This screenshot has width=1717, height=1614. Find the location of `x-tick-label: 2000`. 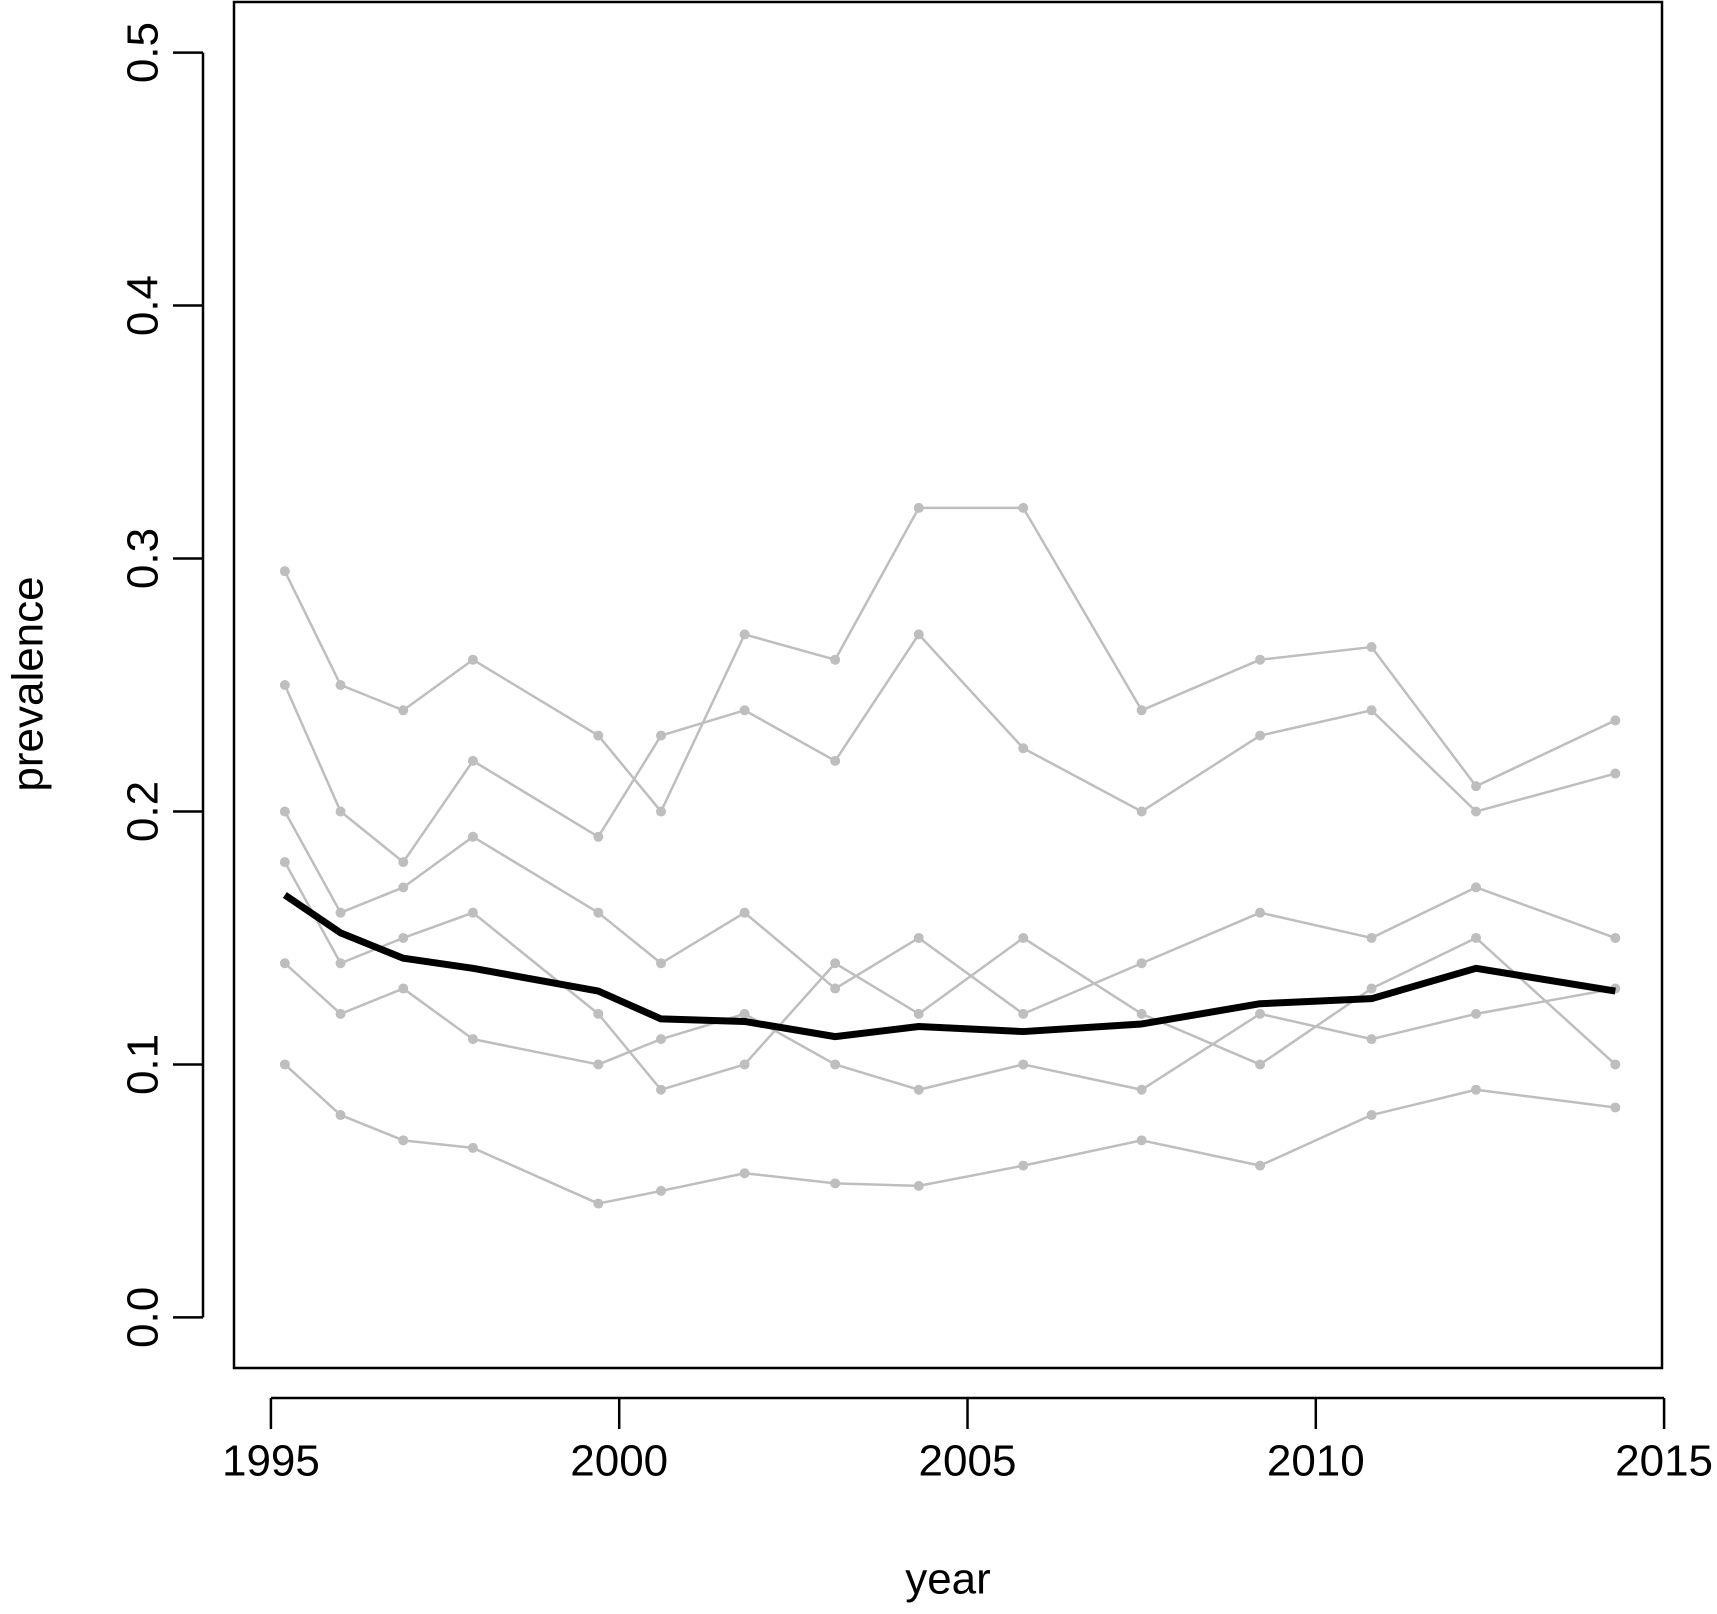

x-tick-label: 2000 is located at coordinates (619, 1461).